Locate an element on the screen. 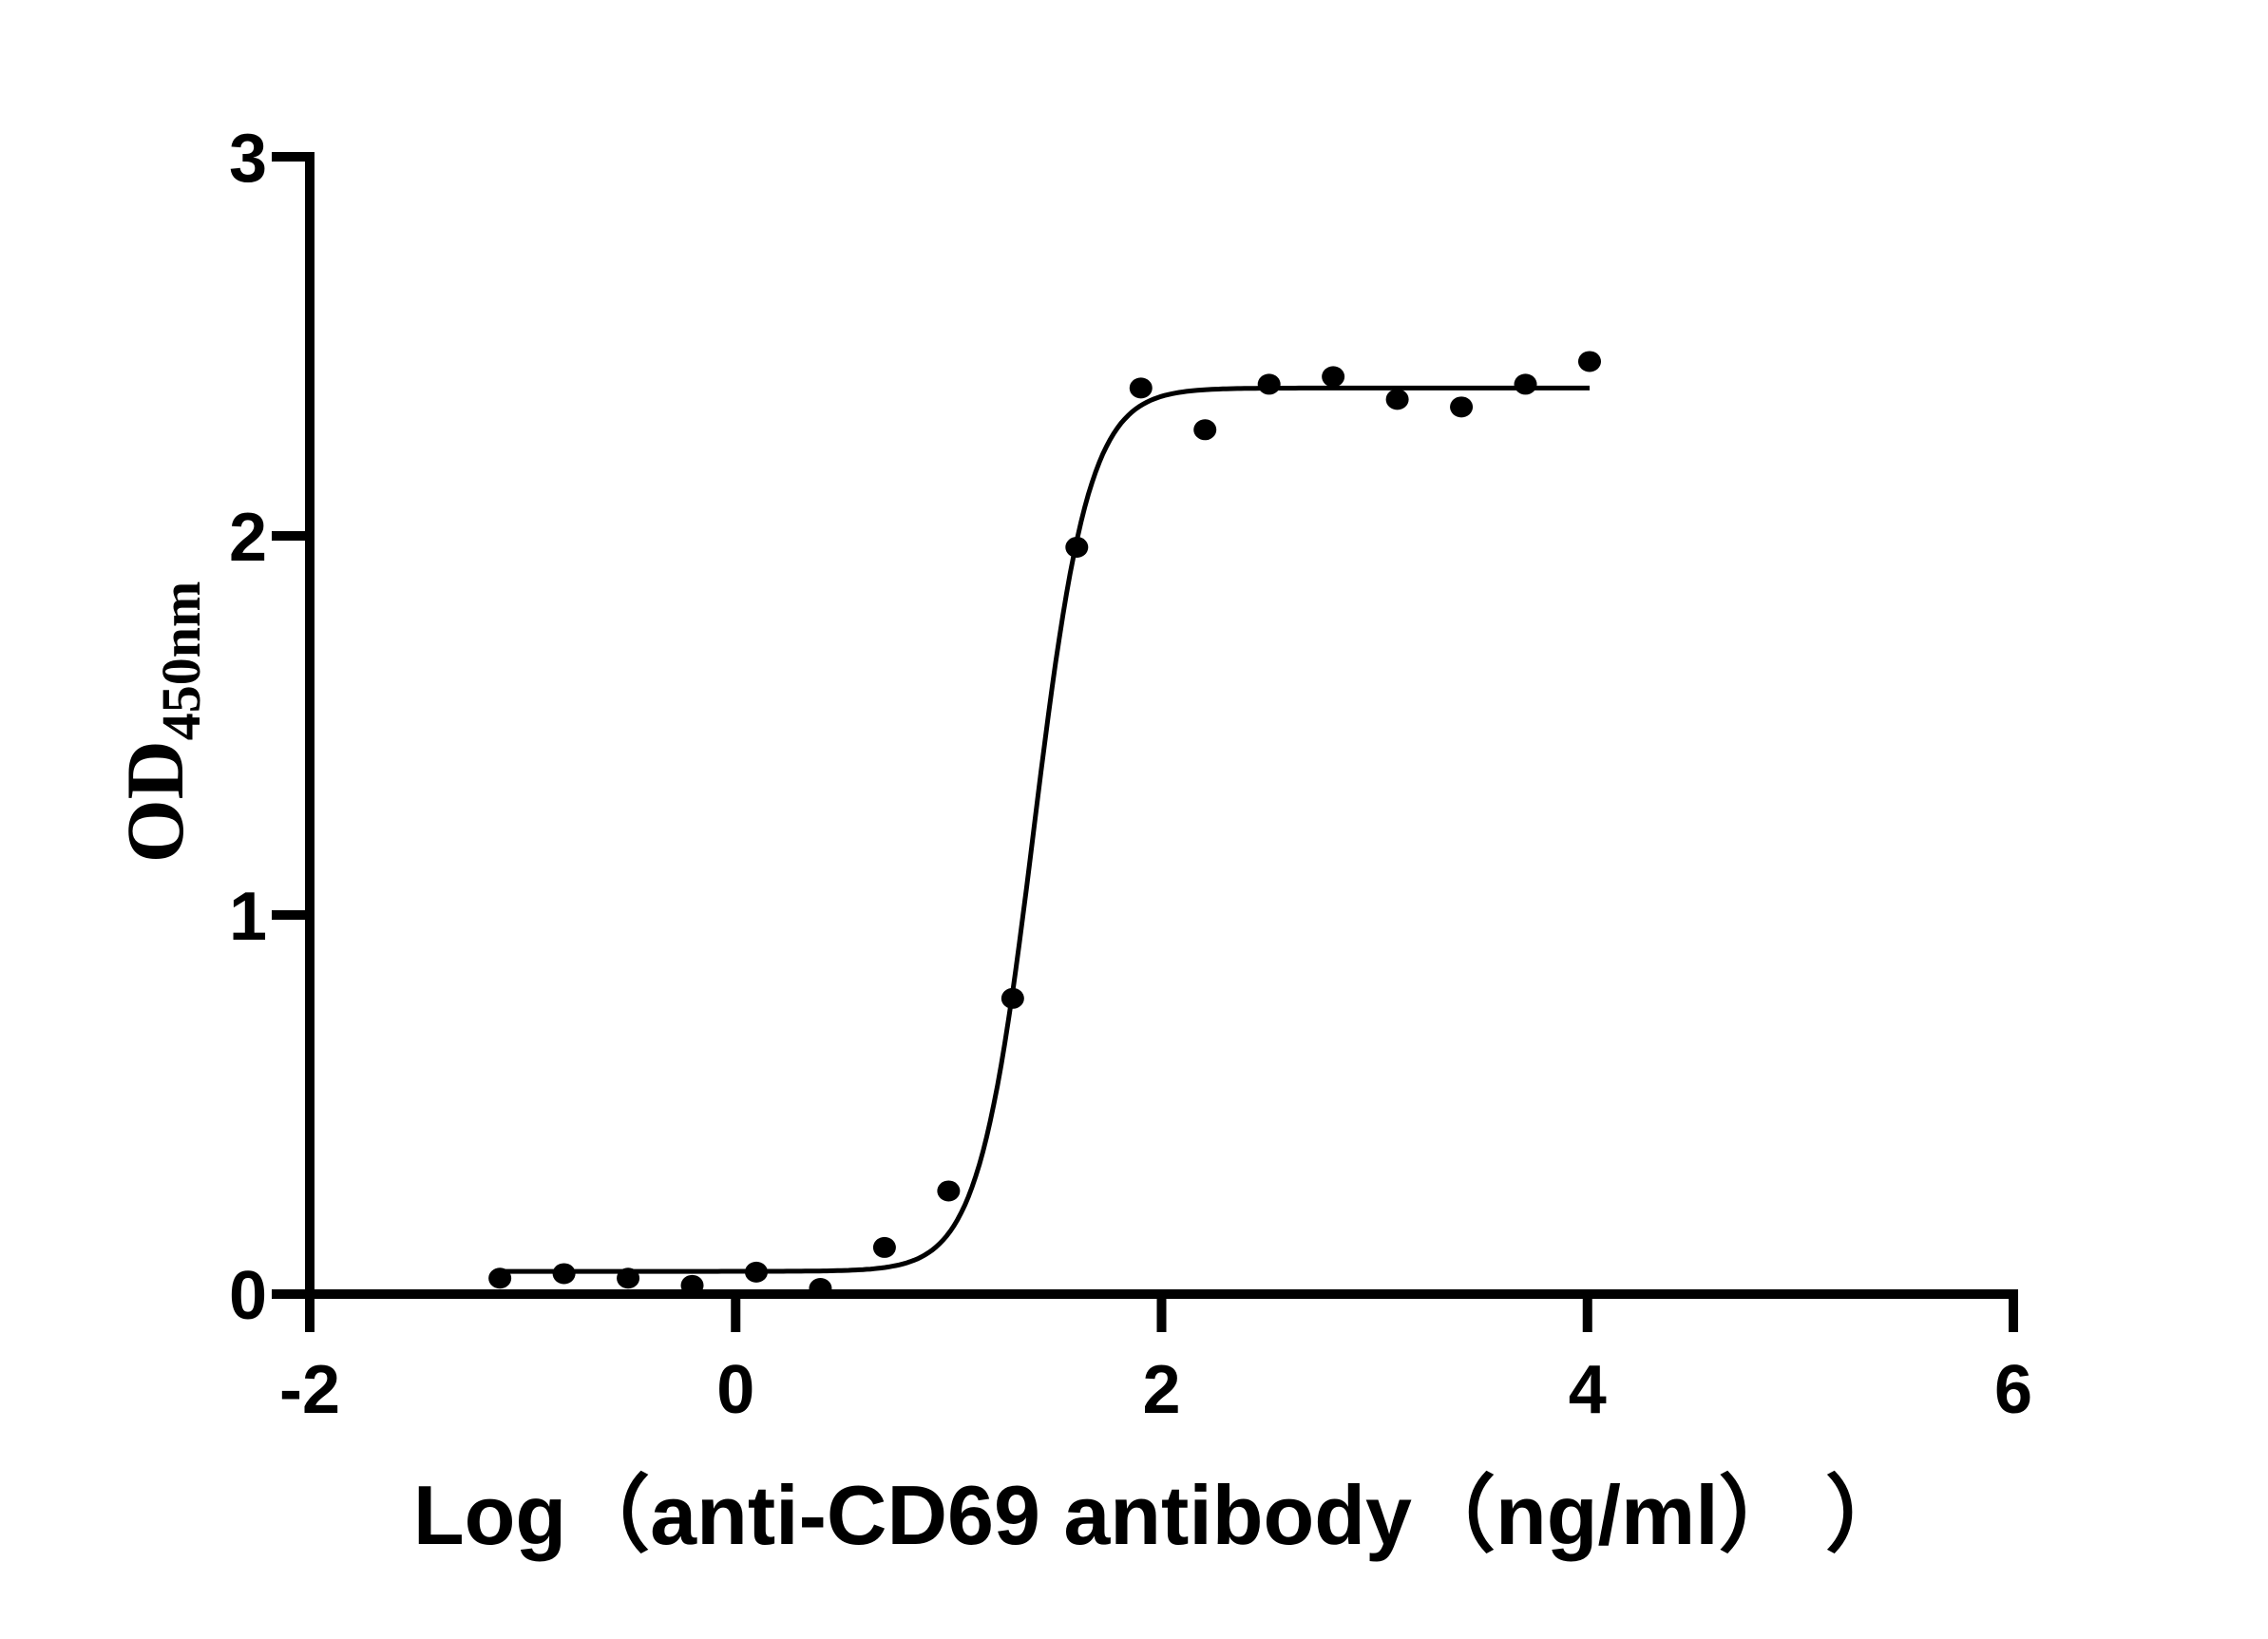 This screenshot has height=1639, width=2268. x-tick-label: 0 is located at coordinates (735, 1390).